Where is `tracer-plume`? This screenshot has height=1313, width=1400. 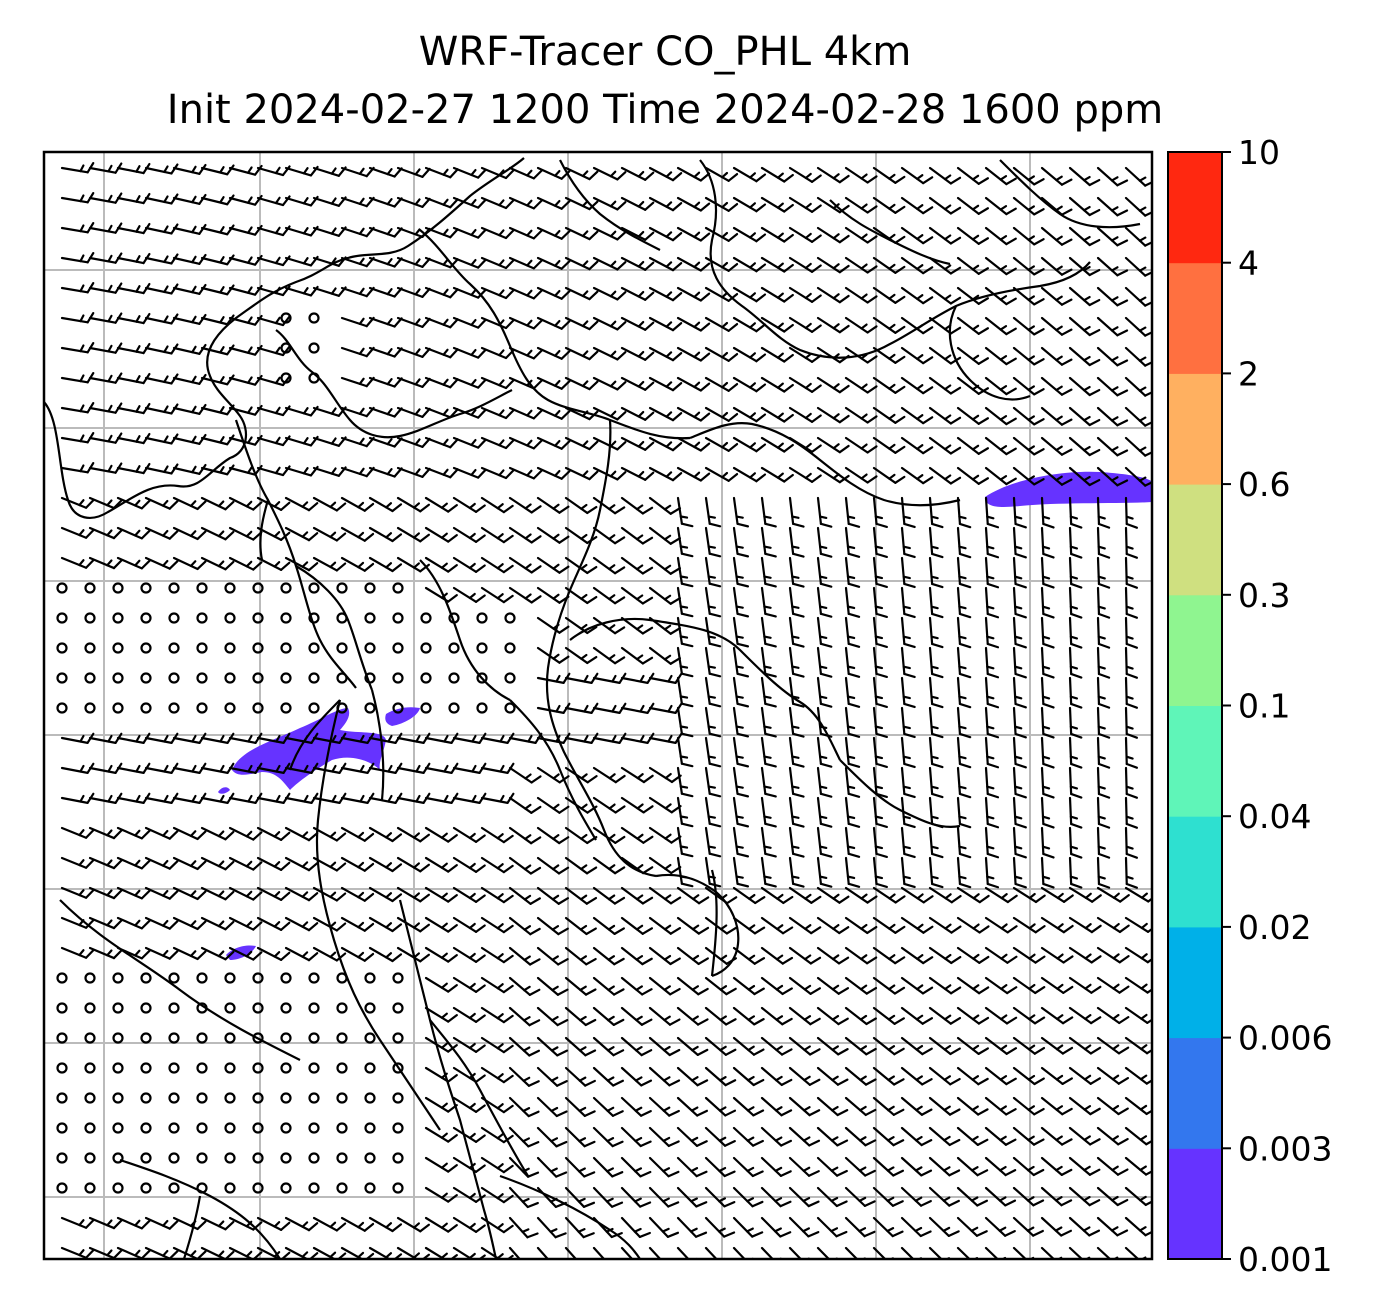
tracer-plume is located at coordinates (402, 716).